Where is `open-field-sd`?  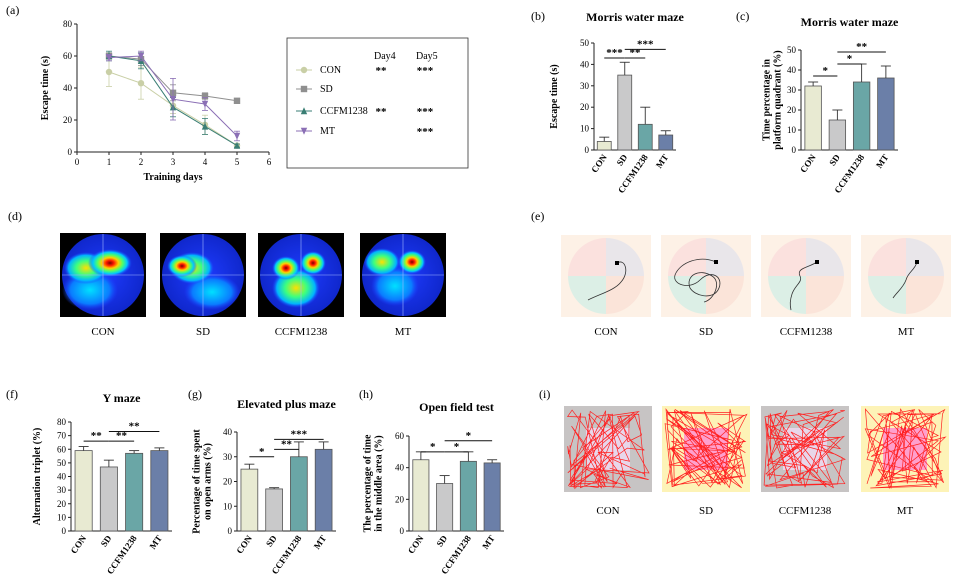 open-field-sd is located at coordinates (706, 449).